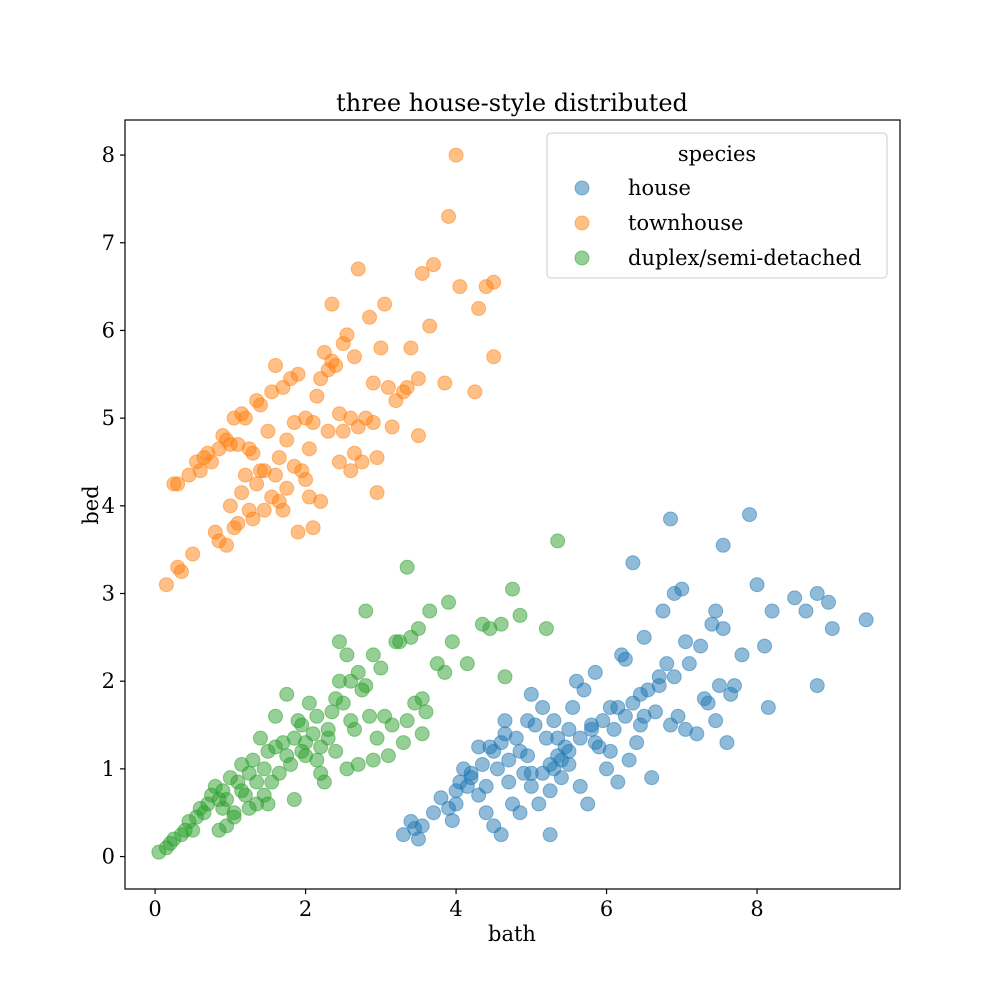 The image size is (1000, 1000). What do you see at coordinates (108, 418) in the screenshot?
I see `y-tick-label: 5` at bounding box center [108, 418].